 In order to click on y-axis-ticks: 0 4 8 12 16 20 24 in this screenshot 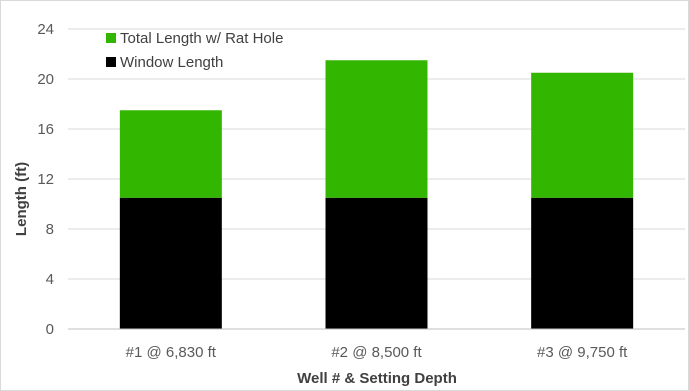, I will do `click(45, 179)`.